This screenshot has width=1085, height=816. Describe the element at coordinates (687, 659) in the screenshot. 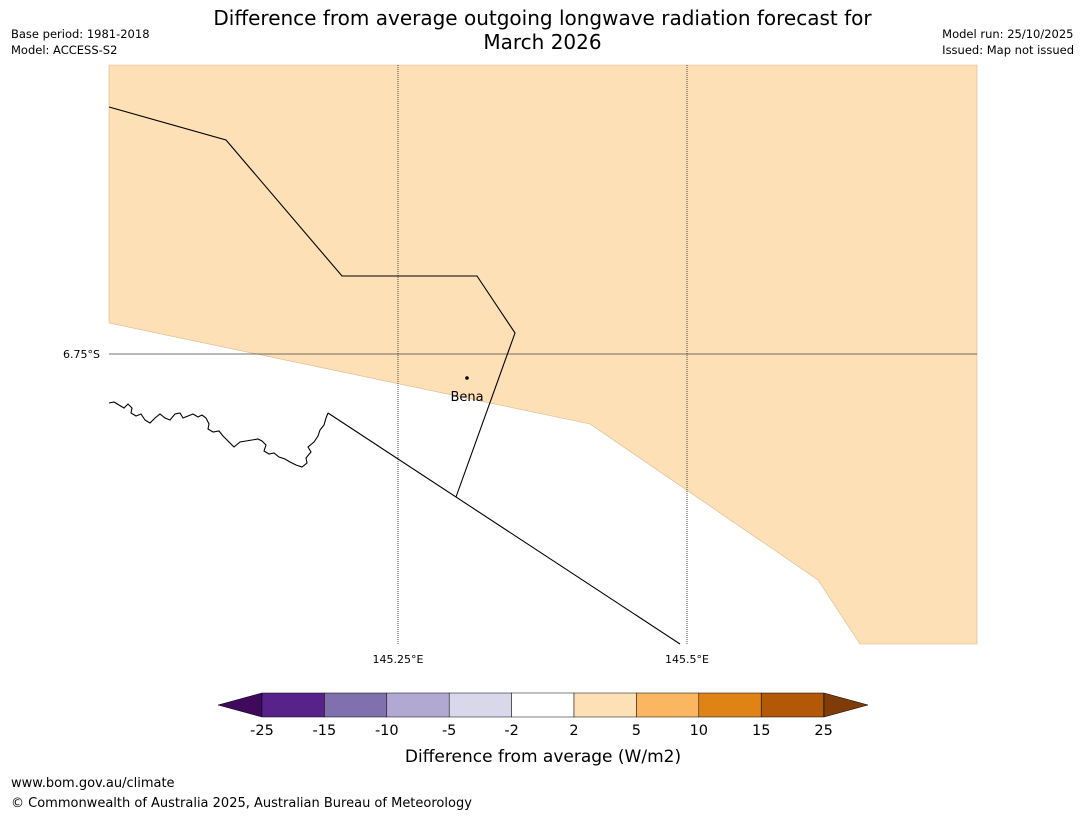

I see `longitude-label-2: 145.5°E` at that location.